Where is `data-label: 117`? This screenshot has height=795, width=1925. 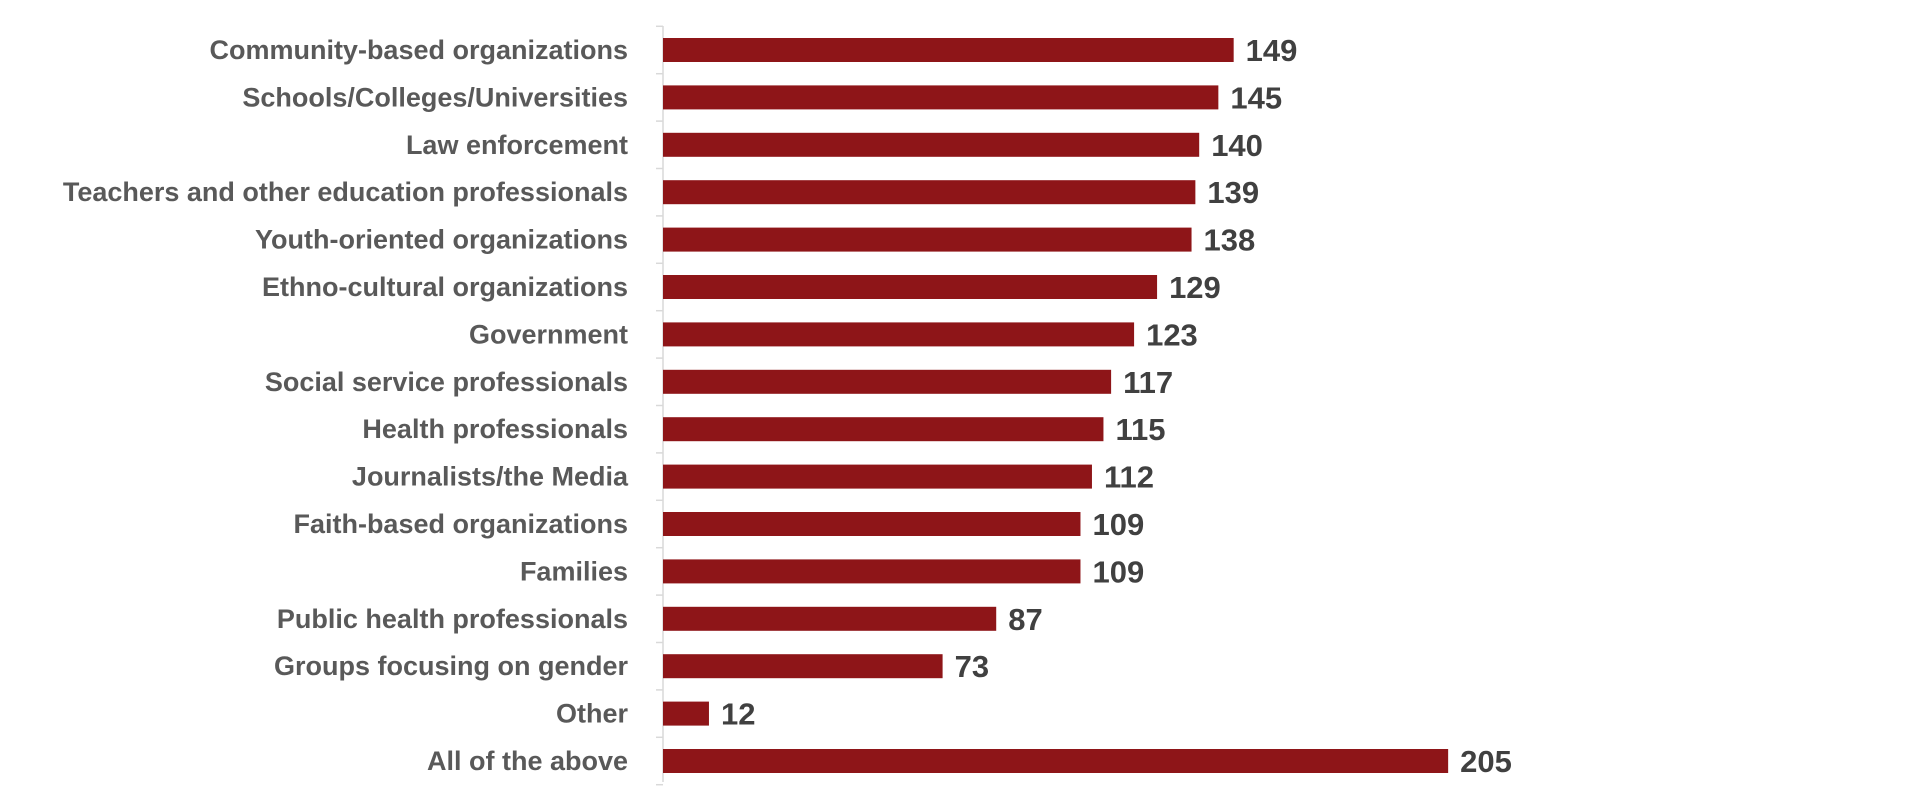
data-label: 117 is located at coordinates (1148, 382).